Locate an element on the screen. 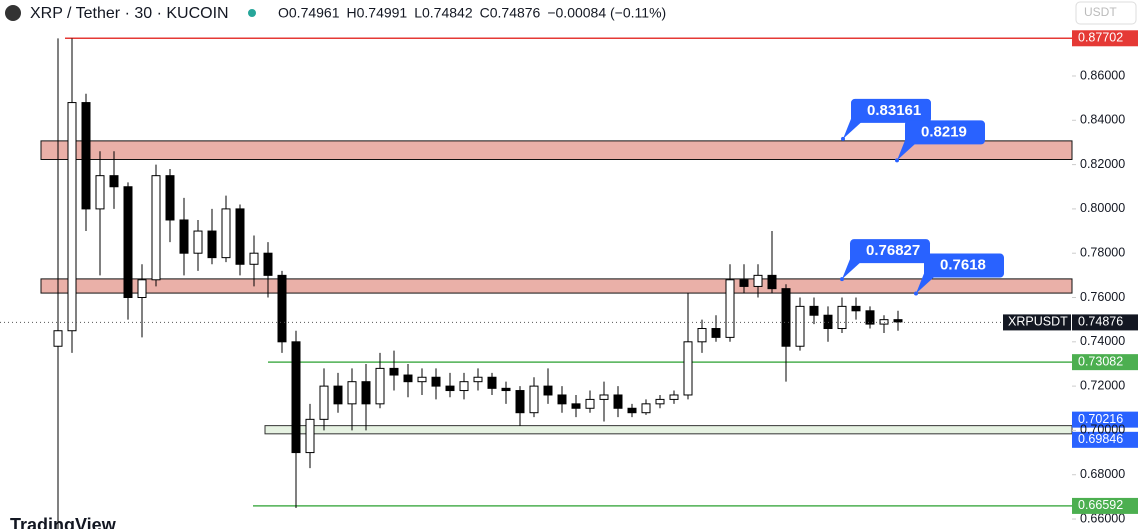 This screenshot has width=1140, height=529. currency: USDT is located at coordinates (1100, 12).